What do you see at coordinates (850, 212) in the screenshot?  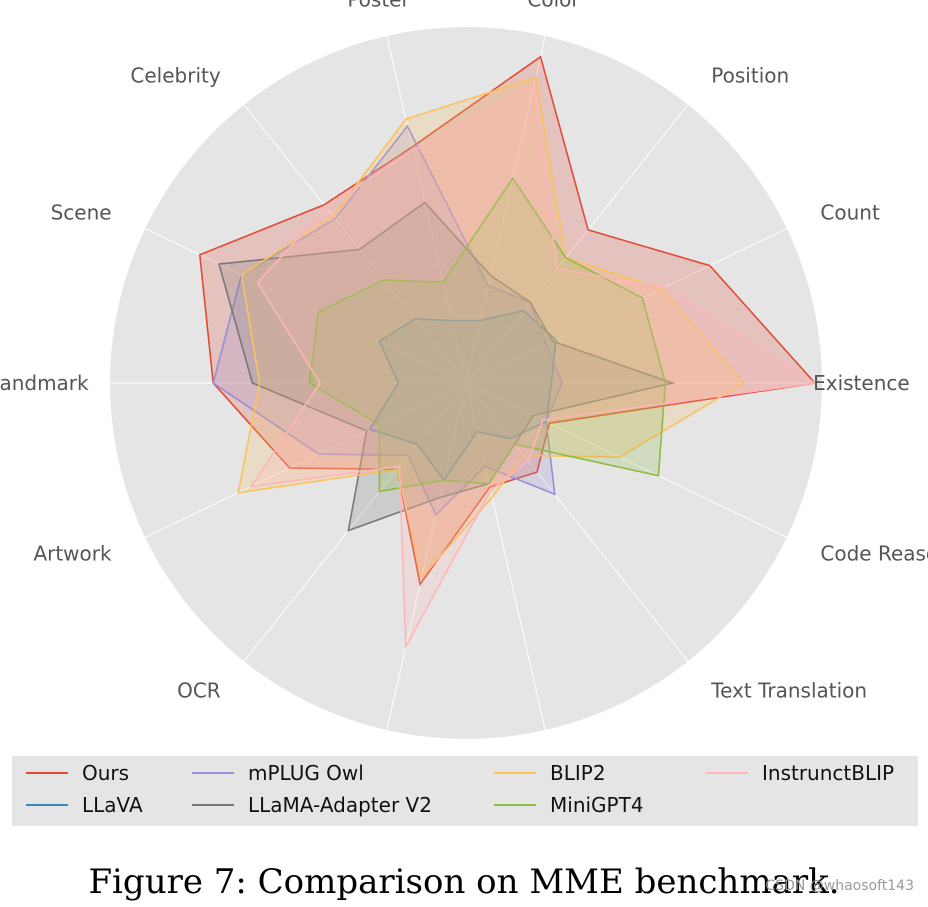 I see `axis-label-count: Count` at bounding box center [850, 212].